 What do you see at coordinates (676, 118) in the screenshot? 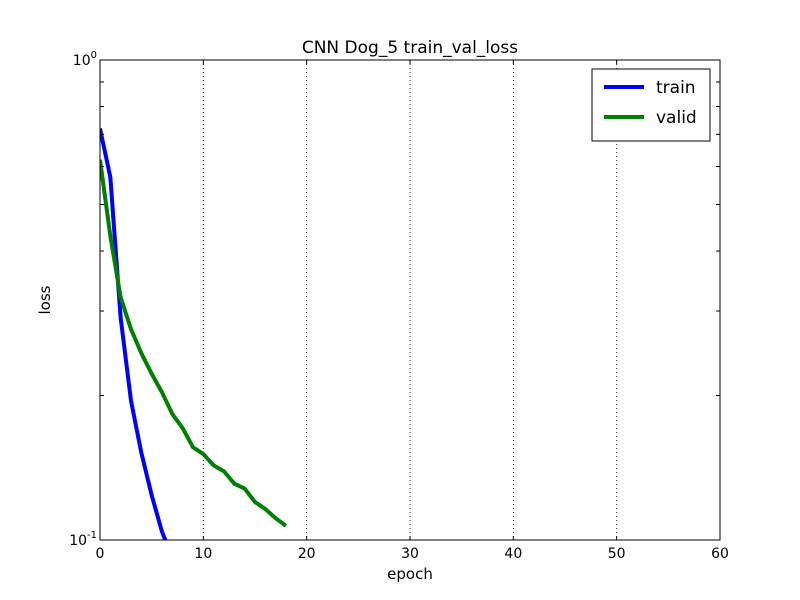
I see `legend-label-valid: valid` at bounding box center [676, 118].